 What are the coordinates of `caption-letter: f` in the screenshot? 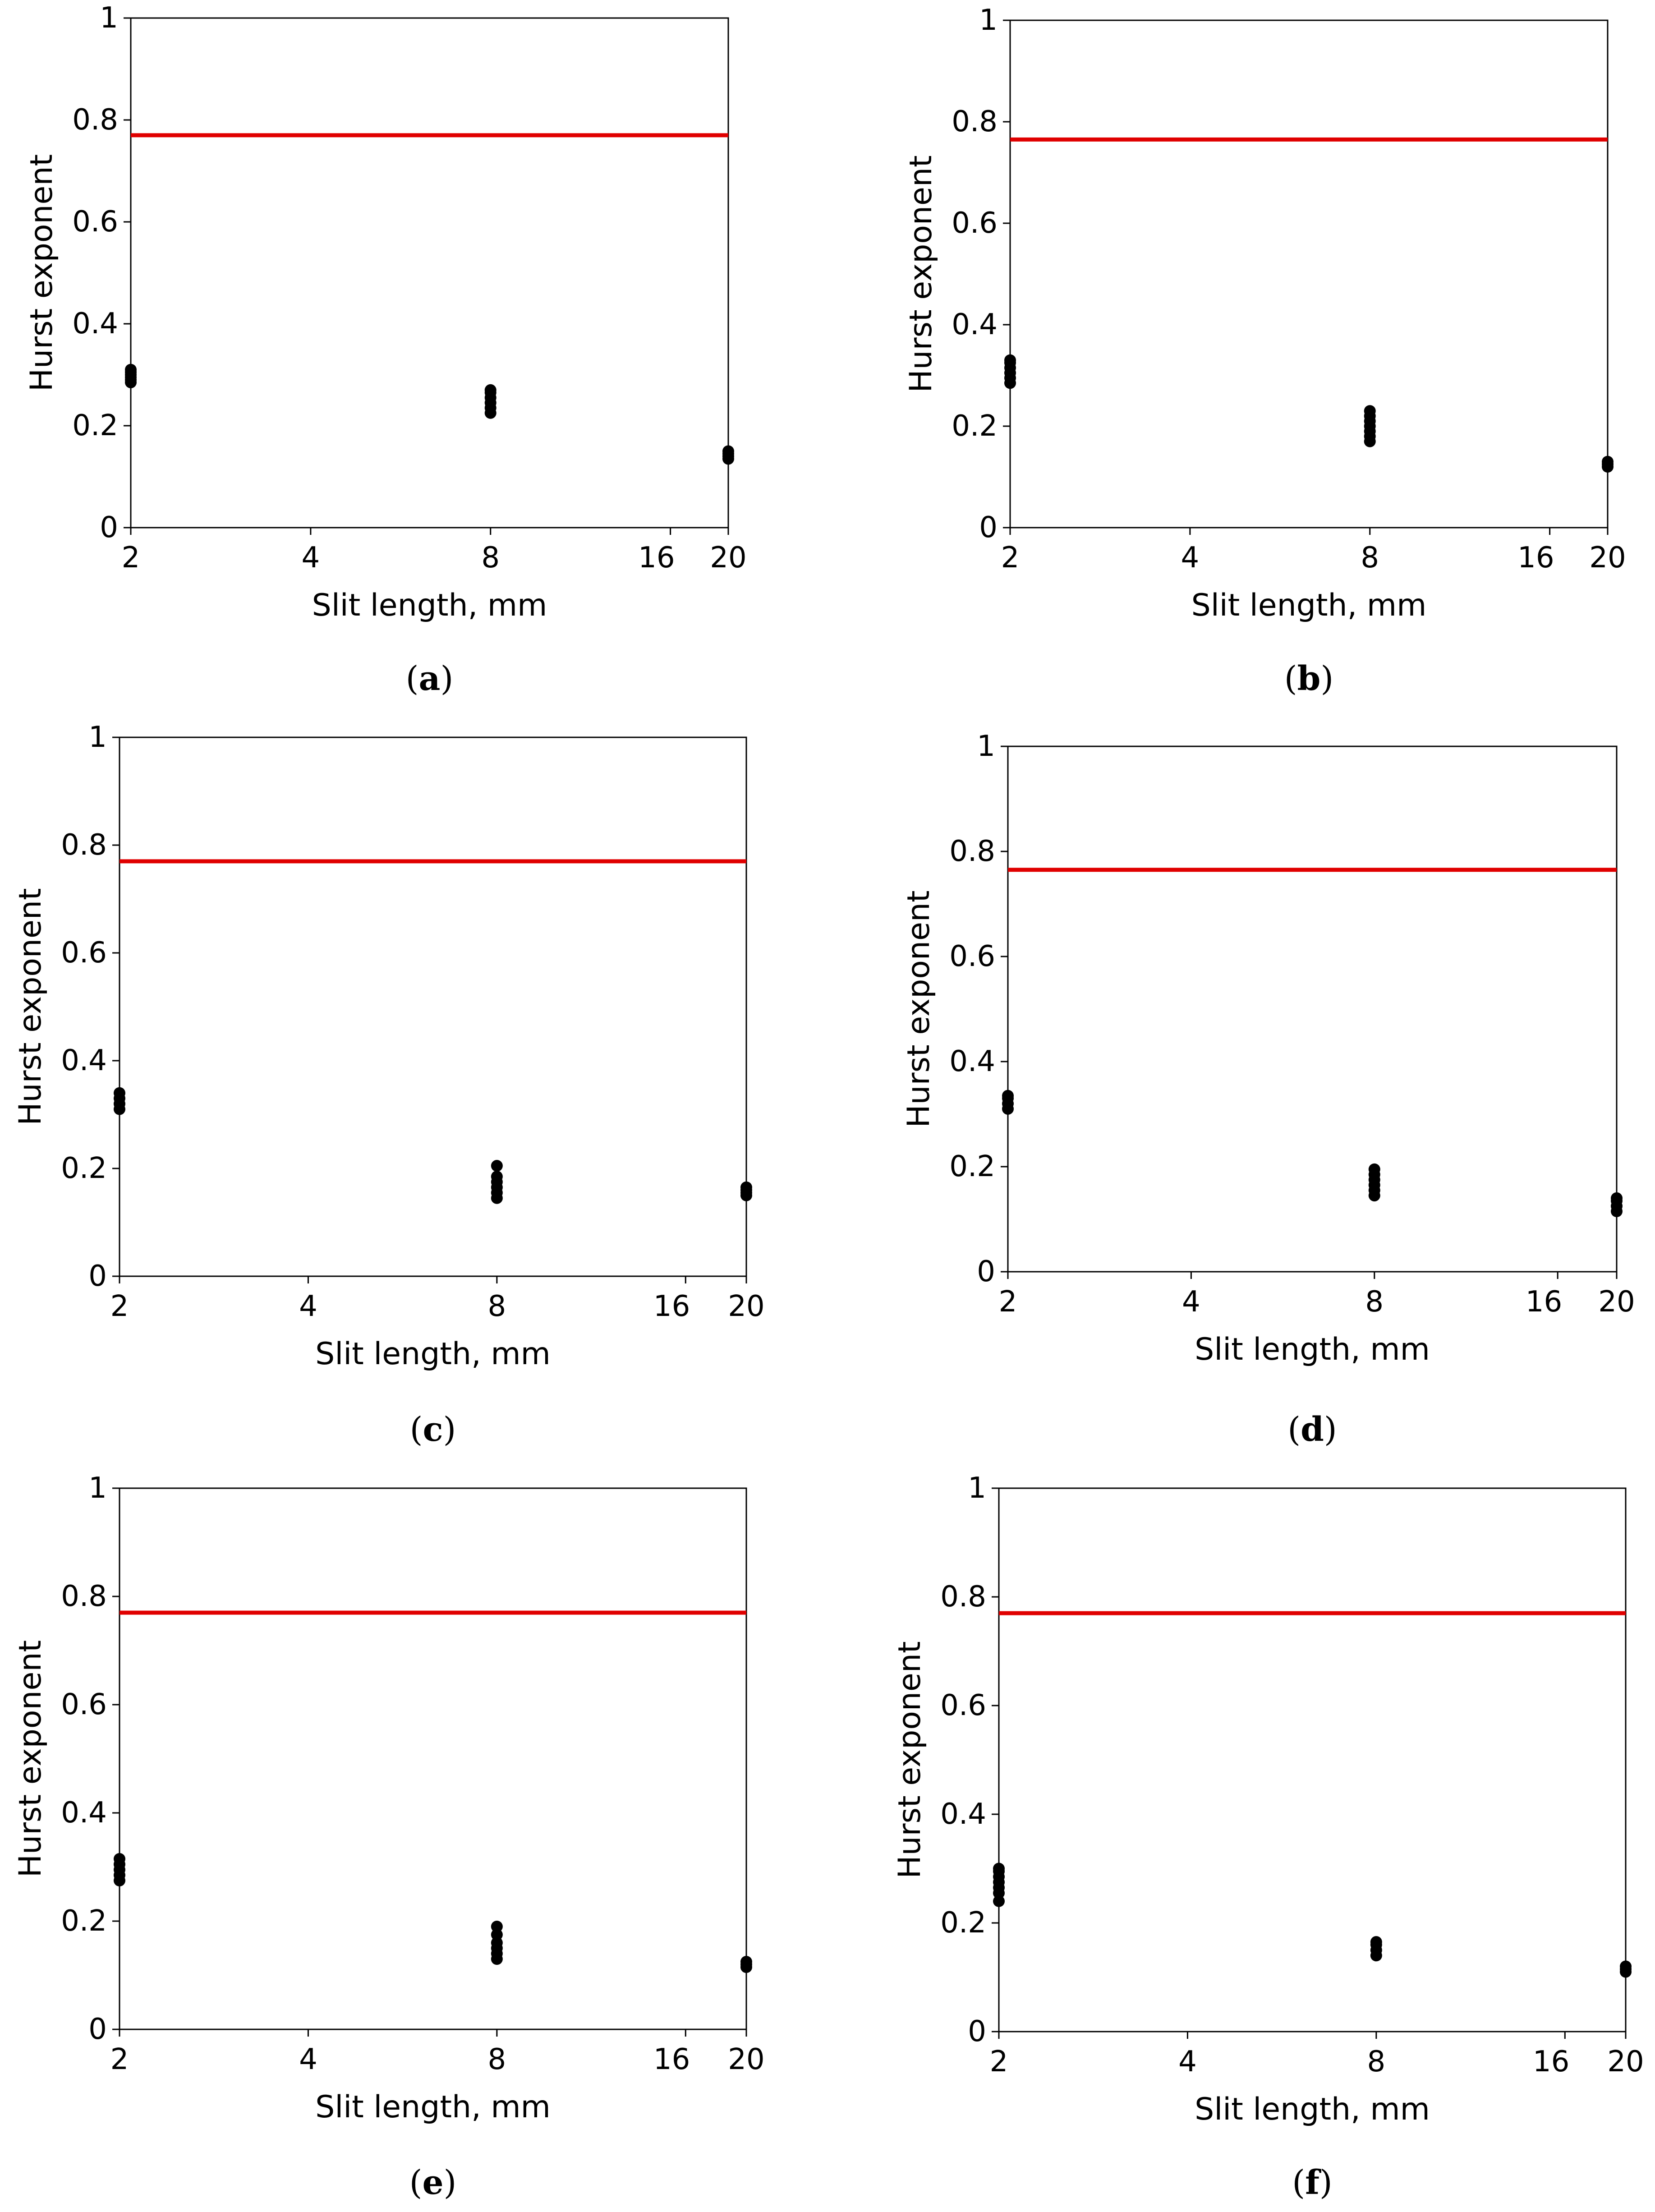 It's located at (1313, 2182).